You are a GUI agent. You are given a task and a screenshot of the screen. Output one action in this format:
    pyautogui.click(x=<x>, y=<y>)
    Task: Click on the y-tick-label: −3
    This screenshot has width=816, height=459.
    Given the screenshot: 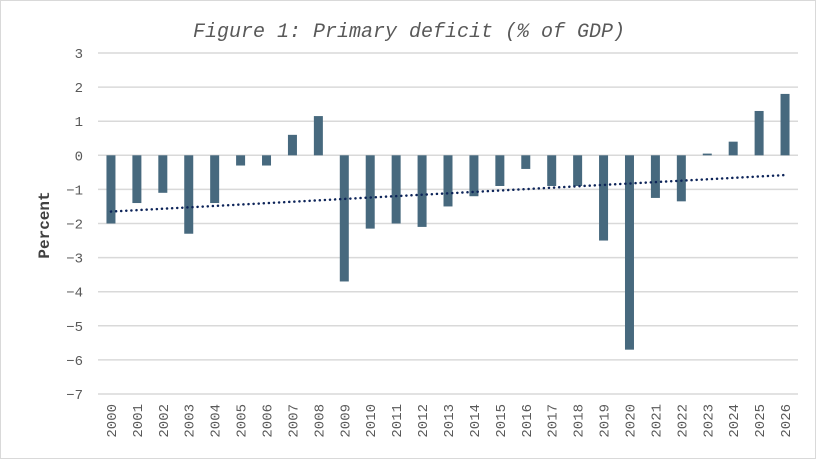 What is the action you would take?
    pyautogui.click(x=74, y=260)
    